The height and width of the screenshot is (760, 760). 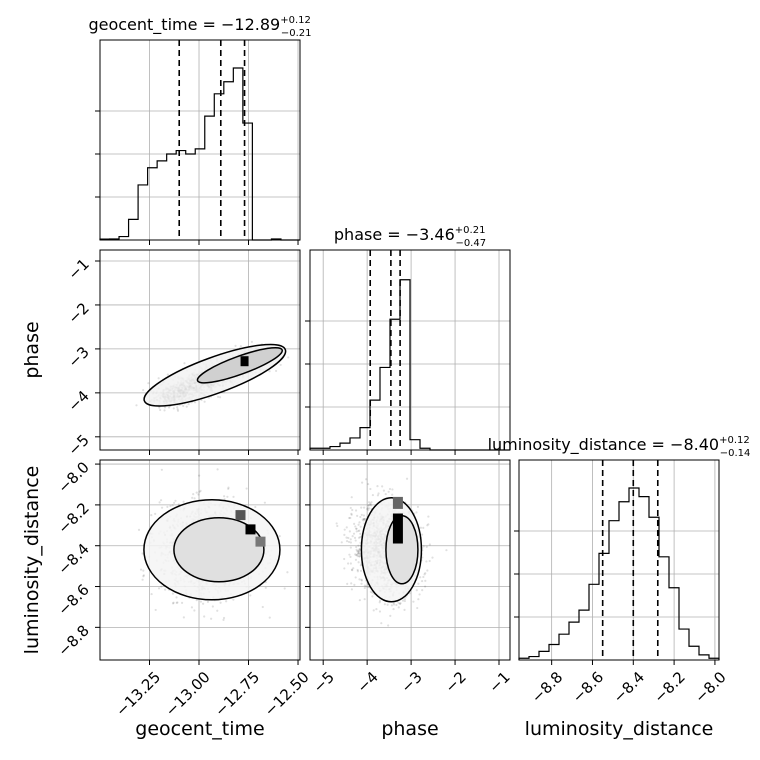 I want to click on x-tick-label: −8.4, so click(x=629, y=687).